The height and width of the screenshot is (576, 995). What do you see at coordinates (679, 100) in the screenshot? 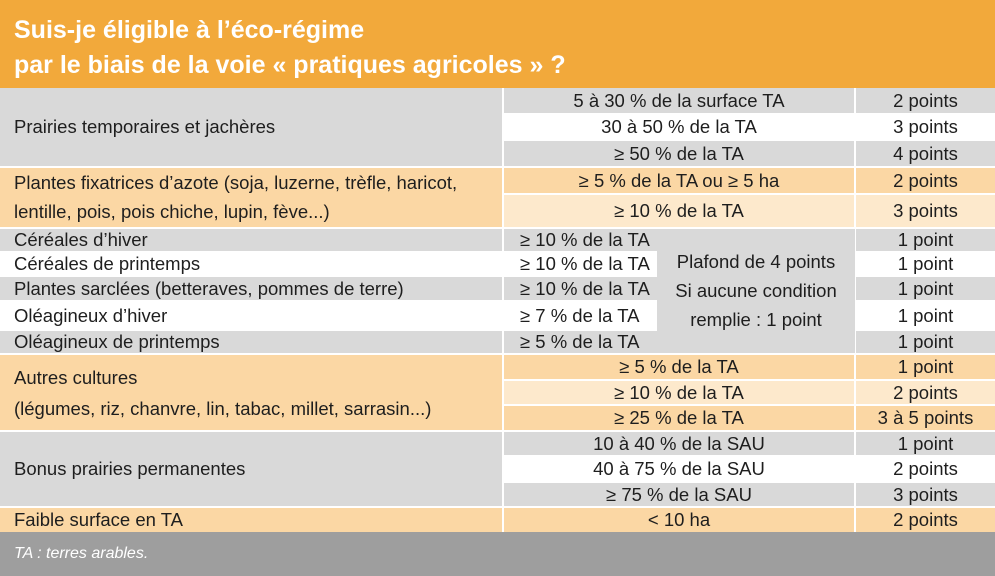
I see `condition-cell: 5 à 30 % de la surface TA` at bounding box center [679, 100].